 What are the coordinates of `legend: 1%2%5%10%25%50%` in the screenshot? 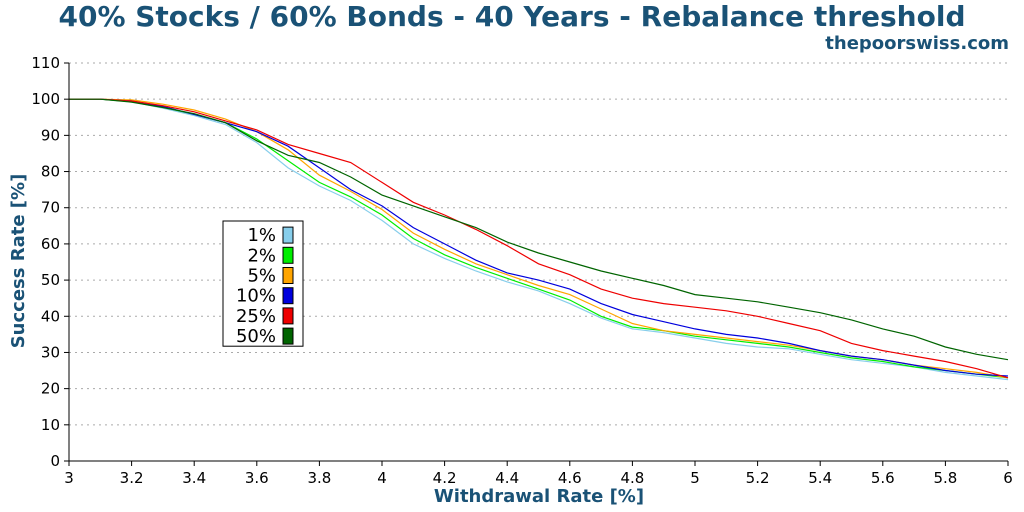 It's located at (263, 283).